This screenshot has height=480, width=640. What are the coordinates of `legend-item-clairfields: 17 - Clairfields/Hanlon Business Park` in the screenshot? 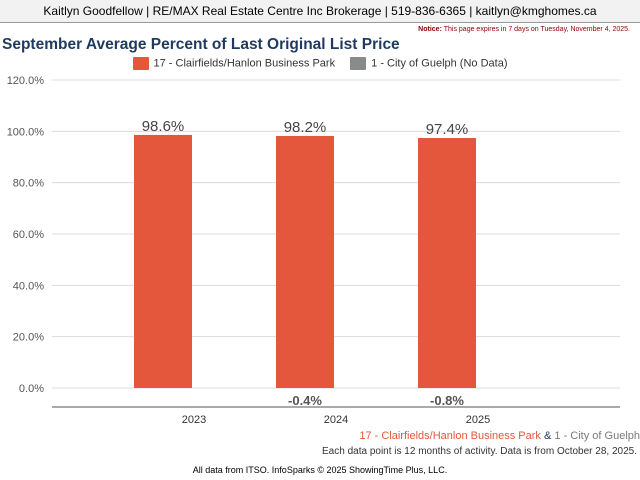 It's located at (234, 63).